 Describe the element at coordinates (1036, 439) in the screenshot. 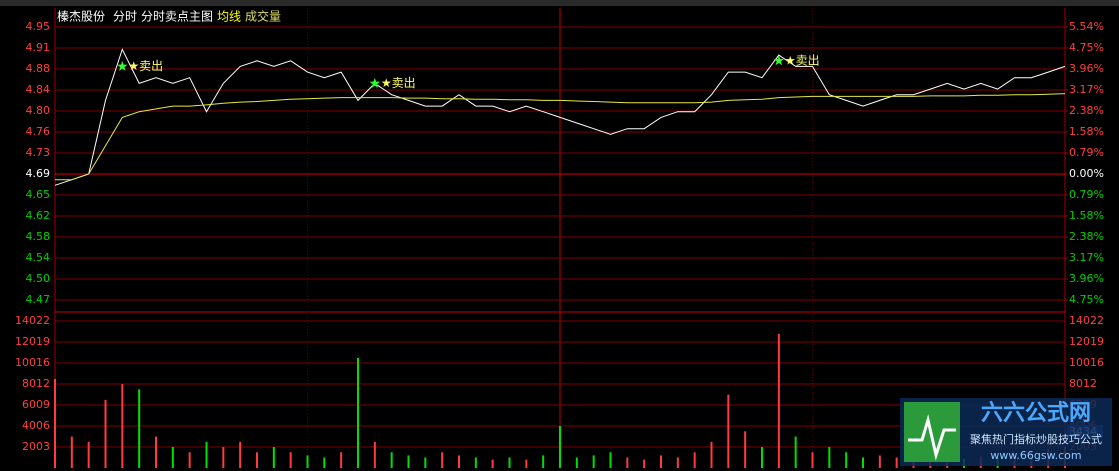

I see `logo-slogan: 聚焦热门指标炒股技巧公式` at that location.